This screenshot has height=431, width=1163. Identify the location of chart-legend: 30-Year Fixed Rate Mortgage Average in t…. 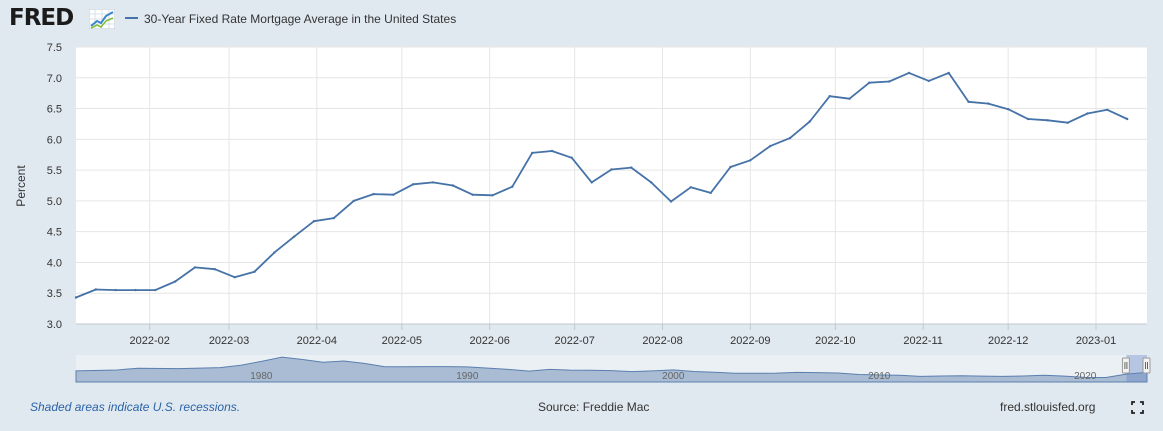
(290, 18).